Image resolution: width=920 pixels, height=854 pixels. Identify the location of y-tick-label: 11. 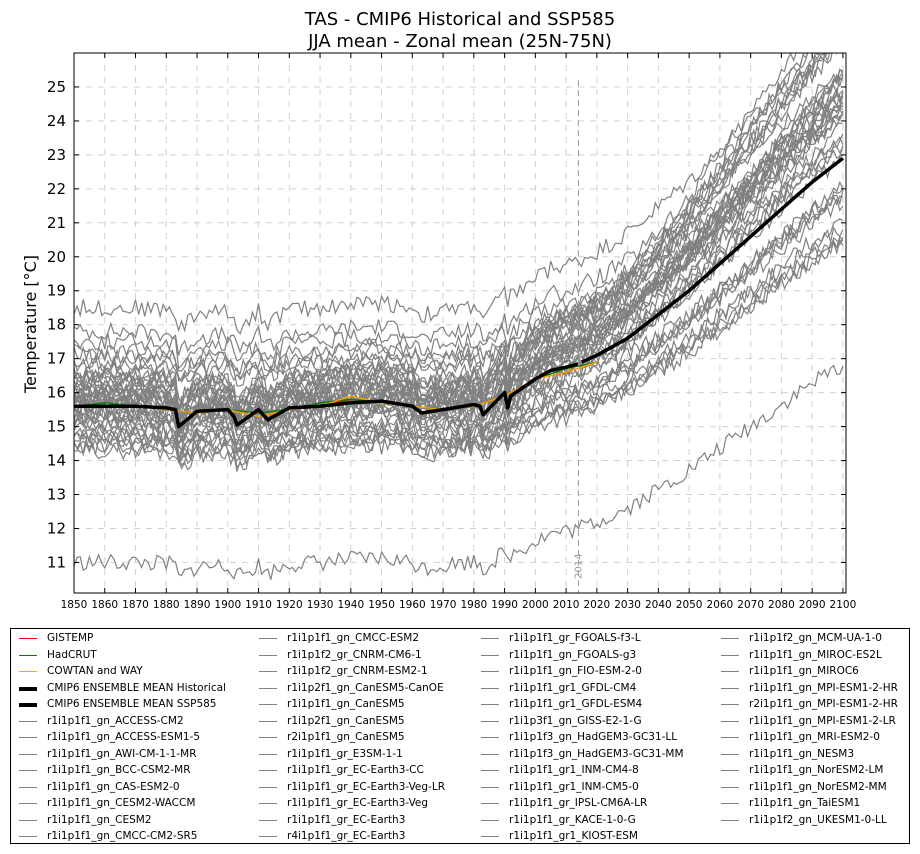
(56, 562).